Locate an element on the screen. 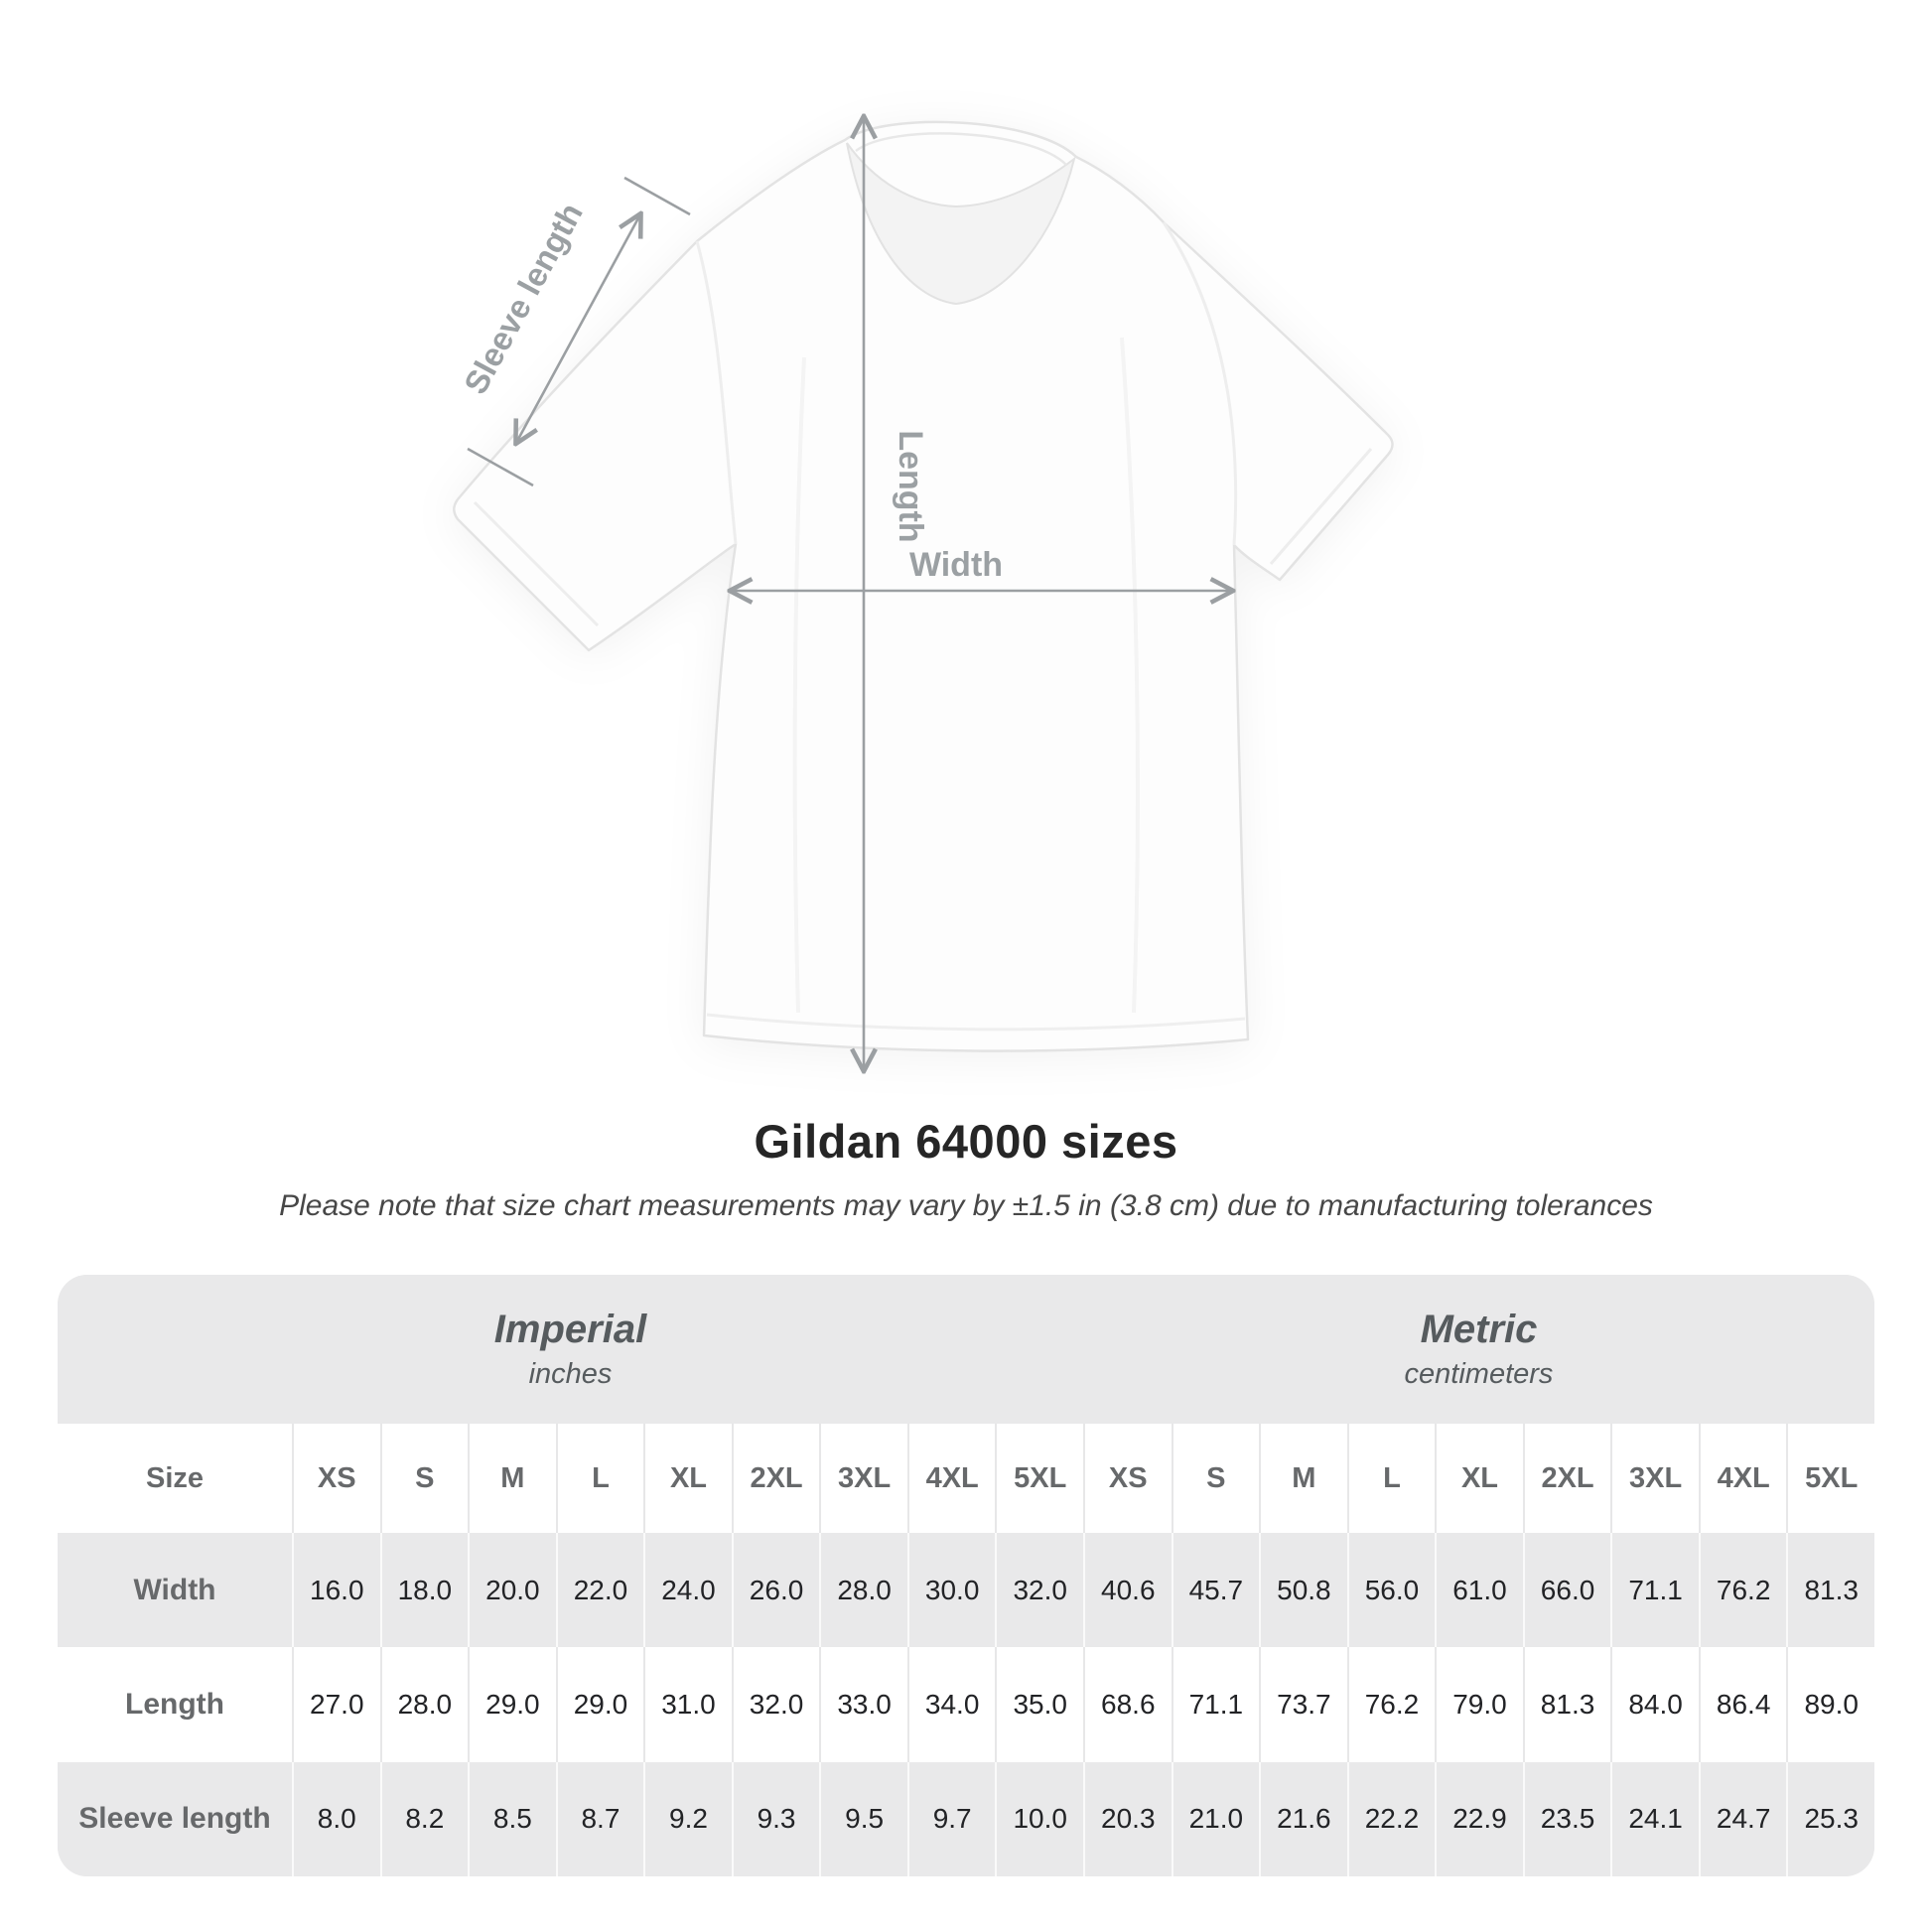  metric-value-cell: 21.6 is located at coordinates (1303, 1818).